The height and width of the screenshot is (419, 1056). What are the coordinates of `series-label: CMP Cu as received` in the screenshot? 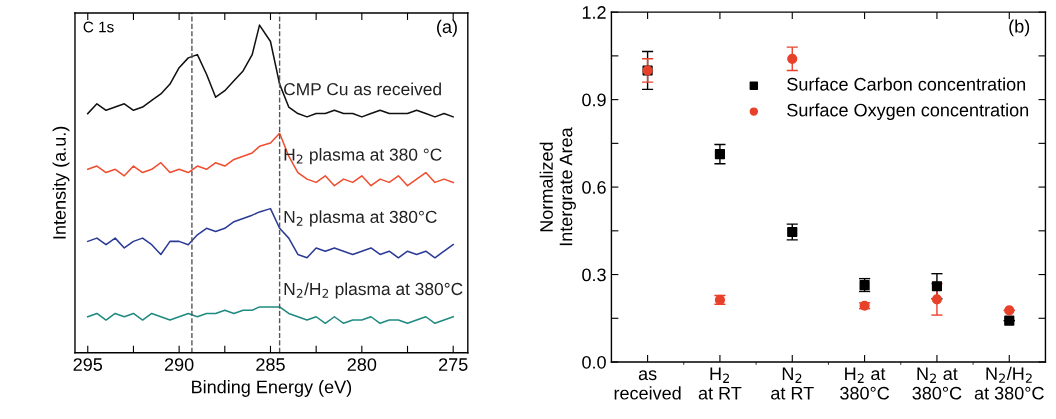 It's located at (362, 89).